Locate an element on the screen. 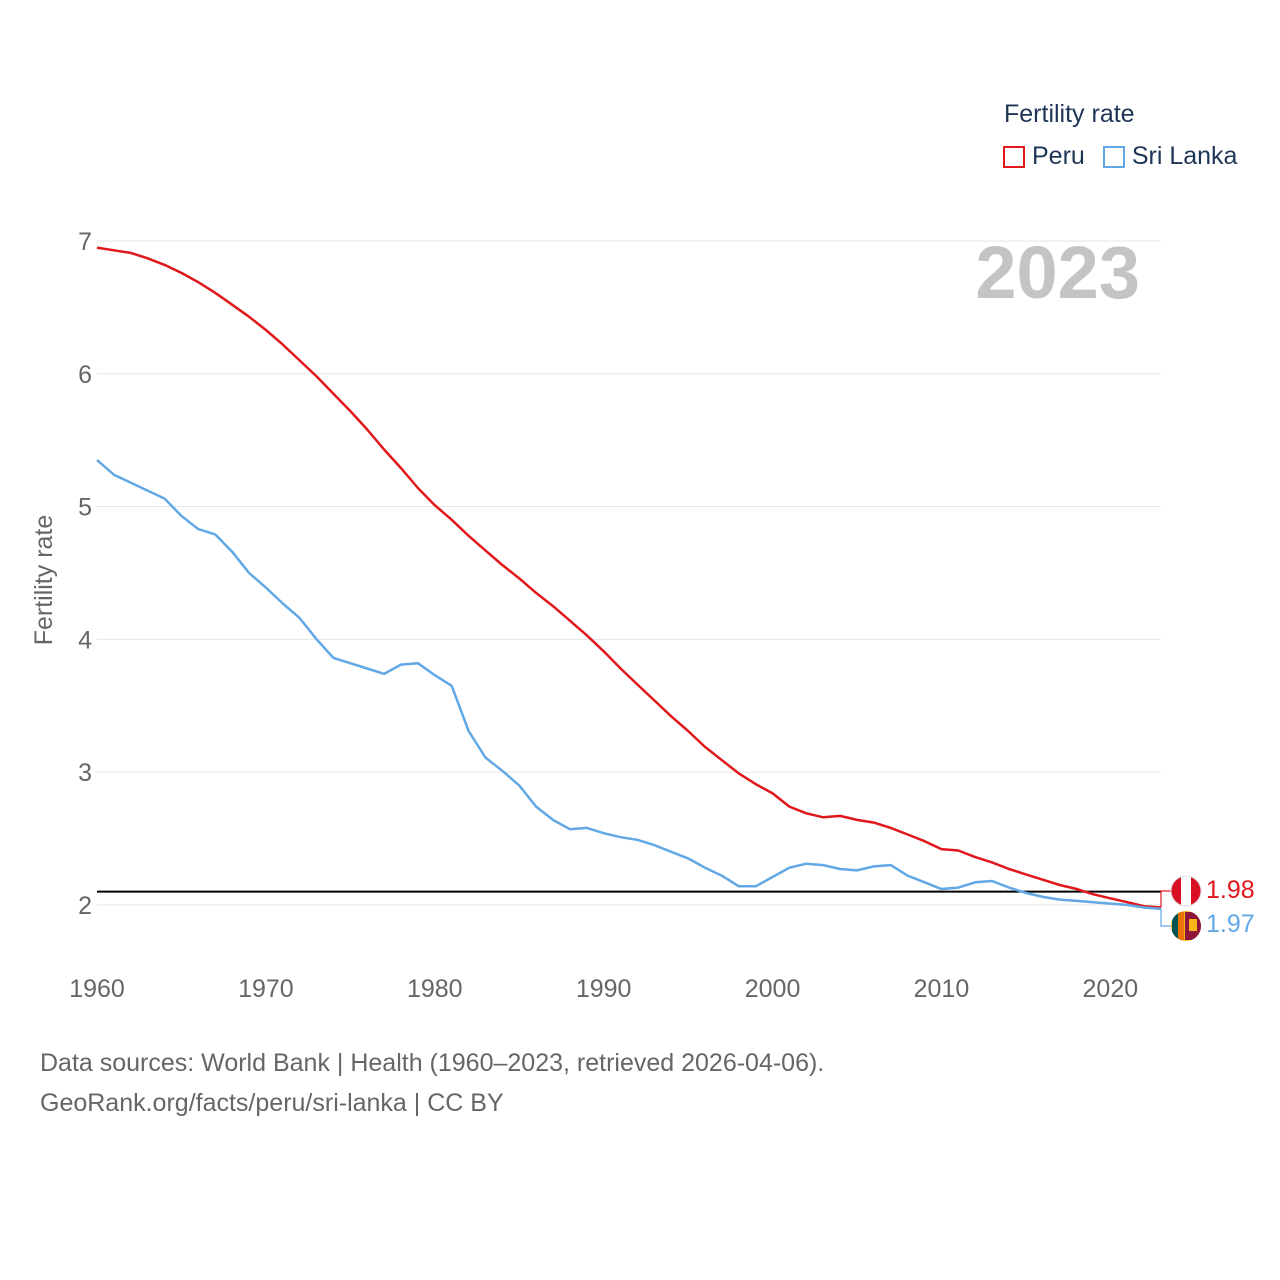  y-axis-ticks: 2 3 4 5 6 7 is located at coordinates (85, 574).